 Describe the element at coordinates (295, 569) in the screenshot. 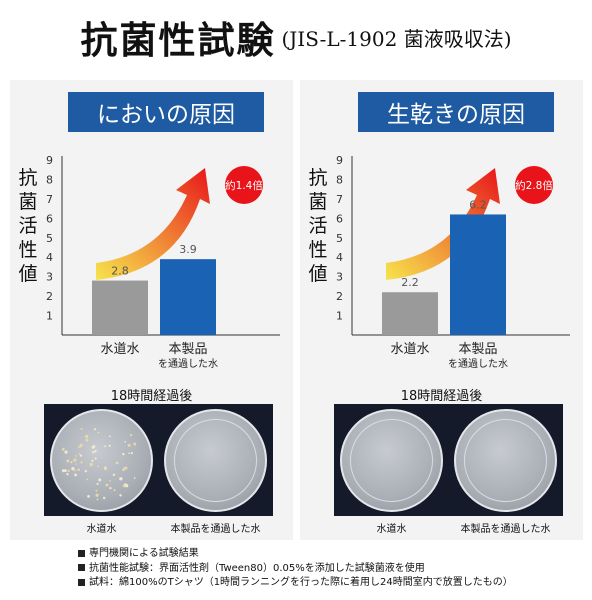

I see `note-item: 抗菌性能試験：界面活性剤（Tween80）0.05%を添加した試験菌液を使用` at that location.